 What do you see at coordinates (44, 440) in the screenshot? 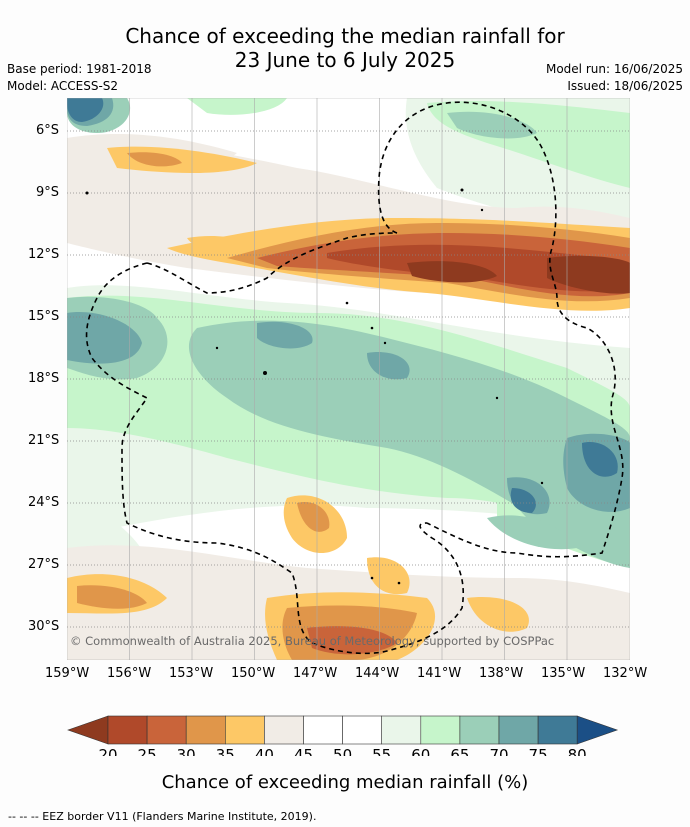
I see `lat-tick: 21°S` at bounding box center [44, 440].